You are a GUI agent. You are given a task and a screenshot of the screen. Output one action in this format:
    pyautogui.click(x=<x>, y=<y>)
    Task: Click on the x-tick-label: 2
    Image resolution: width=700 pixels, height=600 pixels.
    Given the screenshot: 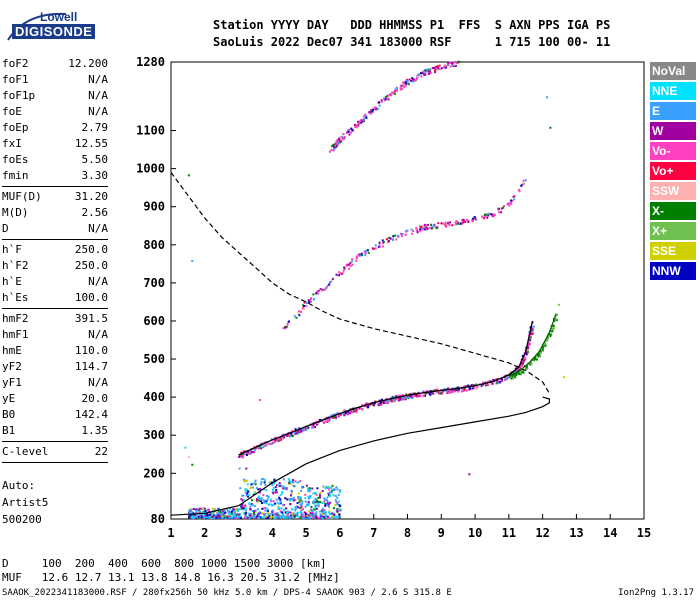 What is the action you would take?
    pyautogui.click(x=204, y=533)
    